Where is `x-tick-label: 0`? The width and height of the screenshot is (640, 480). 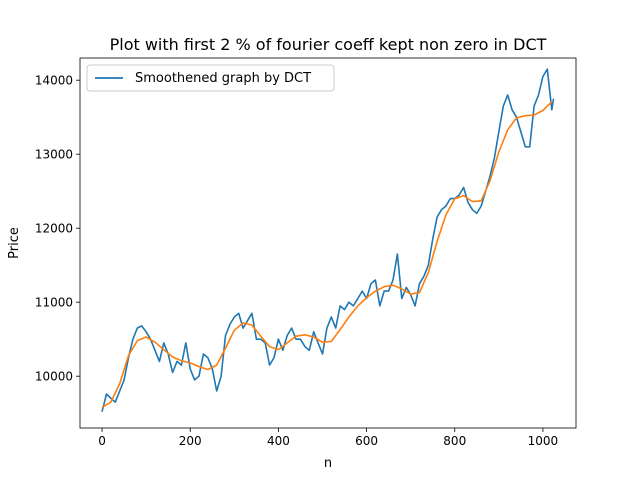
x-tick-label: 0 is located at coordinates (102, 441).